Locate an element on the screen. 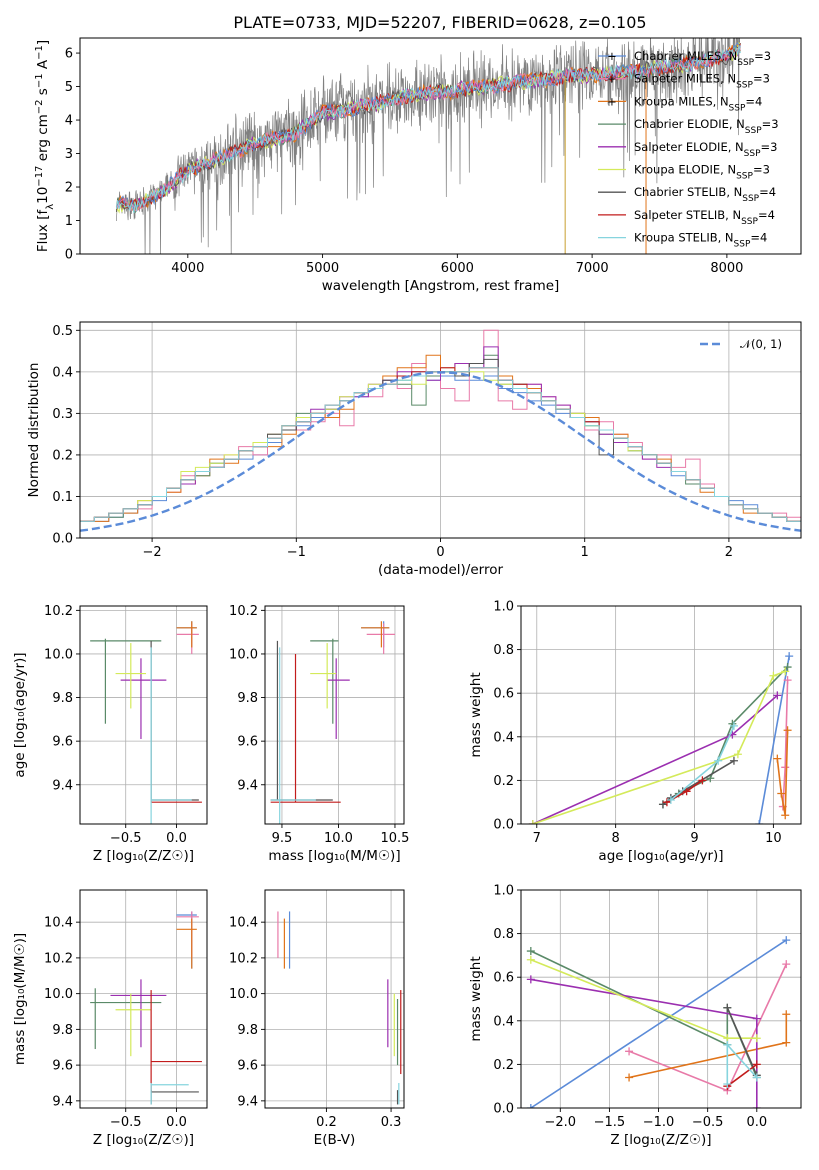  y-axis-label-part: 10 is located at coordinates (43, 195).